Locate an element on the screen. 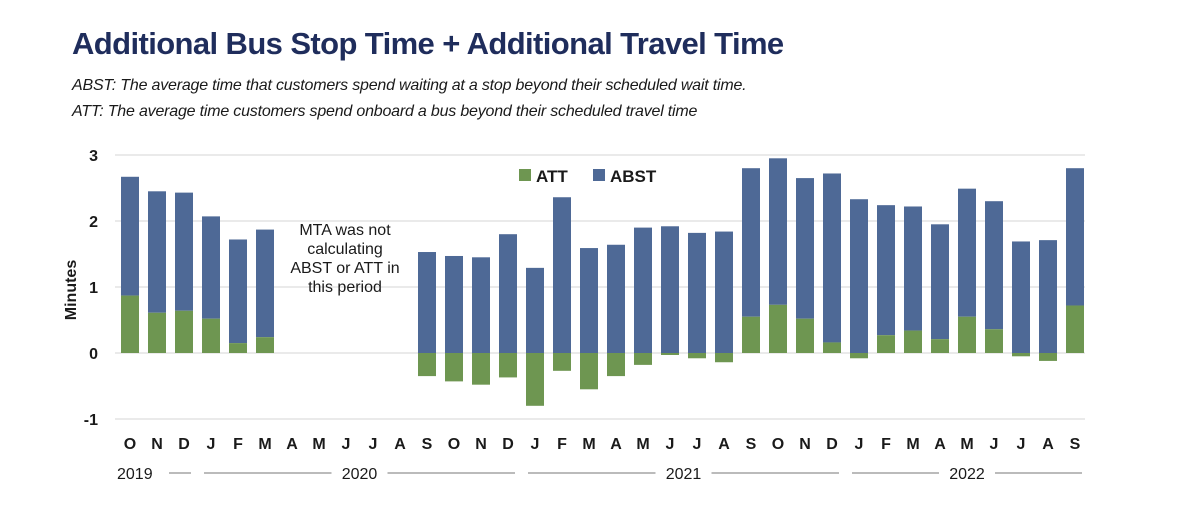 This screenshot has width=1200, height=513. annotation-line-2: calculating is located at coordinates (345, 249).